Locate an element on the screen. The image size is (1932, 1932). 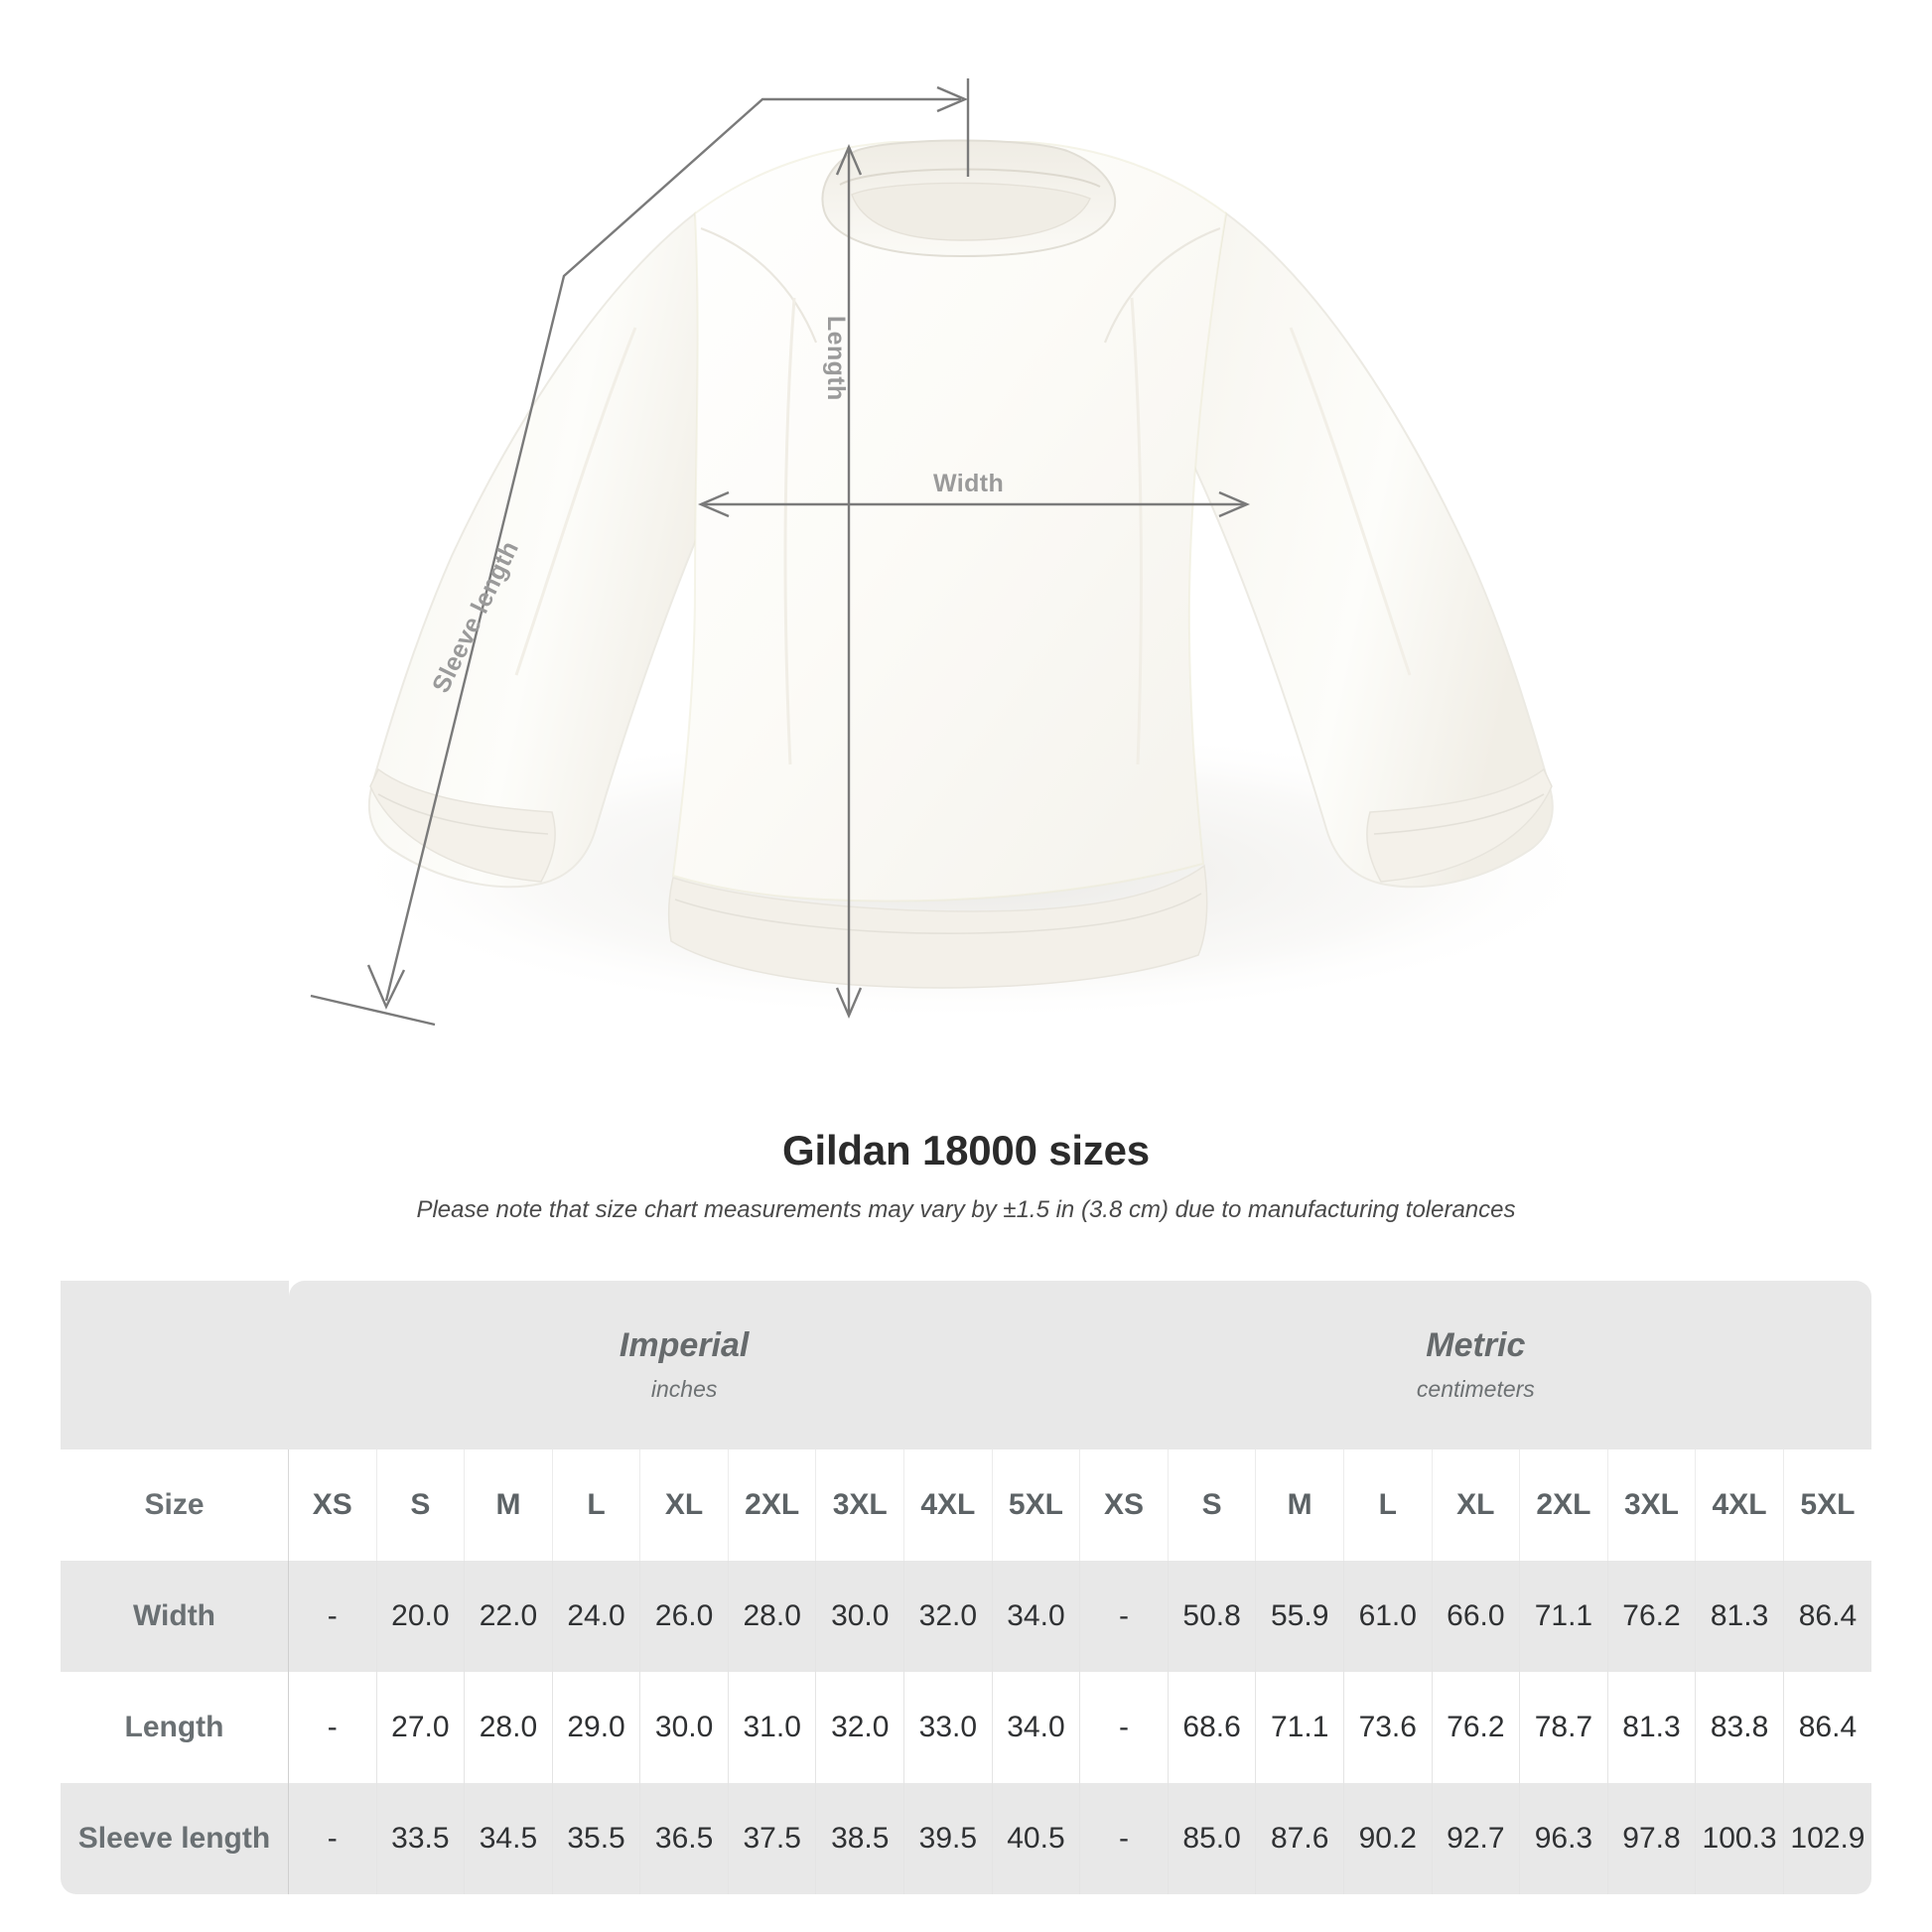
width-imperial-3xl: 30.0 is located at coordinates (860, 1616).